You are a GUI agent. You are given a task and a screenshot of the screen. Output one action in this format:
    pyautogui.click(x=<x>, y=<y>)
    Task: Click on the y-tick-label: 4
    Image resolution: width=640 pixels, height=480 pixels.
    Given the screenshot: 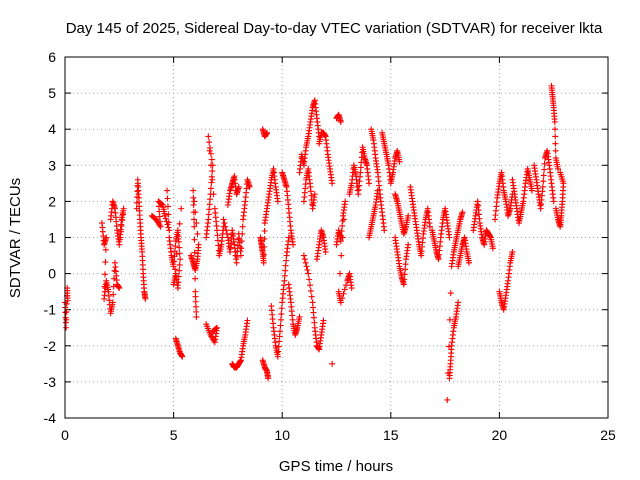 What is the action you would take?
    pyautogui.click(x=52, y=129)
    